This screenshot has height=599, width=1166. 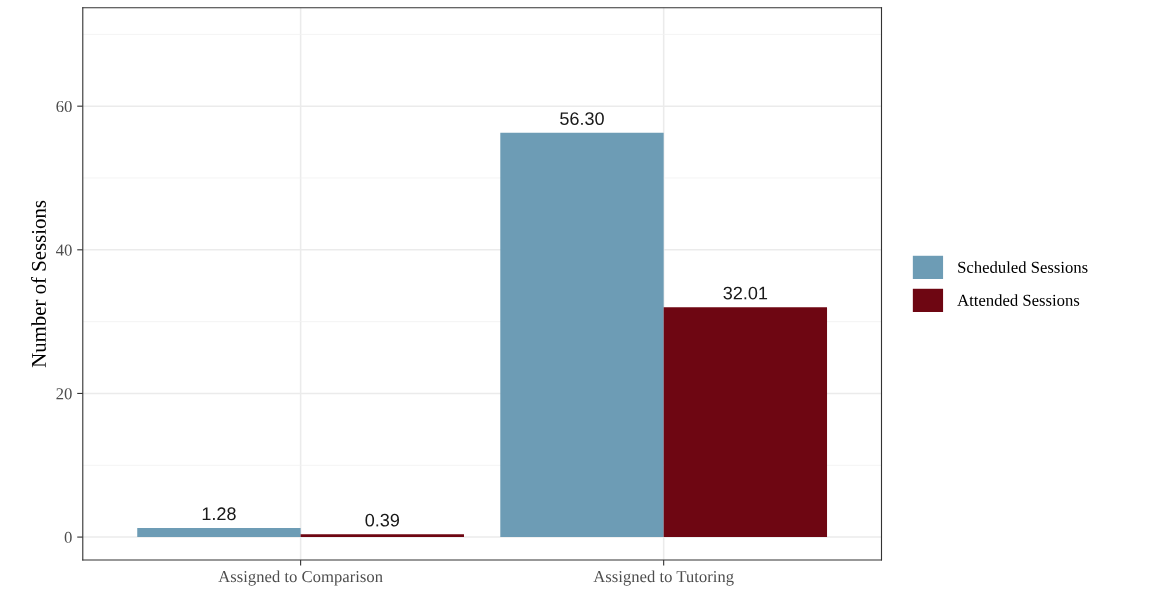 I want to click on data-label: 1.28, so click(x=219, y=514).